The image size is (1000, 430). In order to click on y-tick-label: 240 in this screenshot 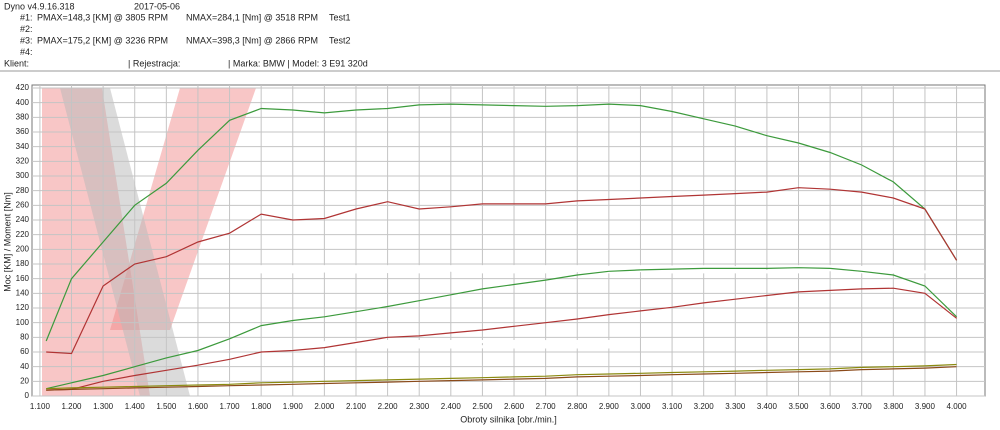, I will do `click(23, 219)`.